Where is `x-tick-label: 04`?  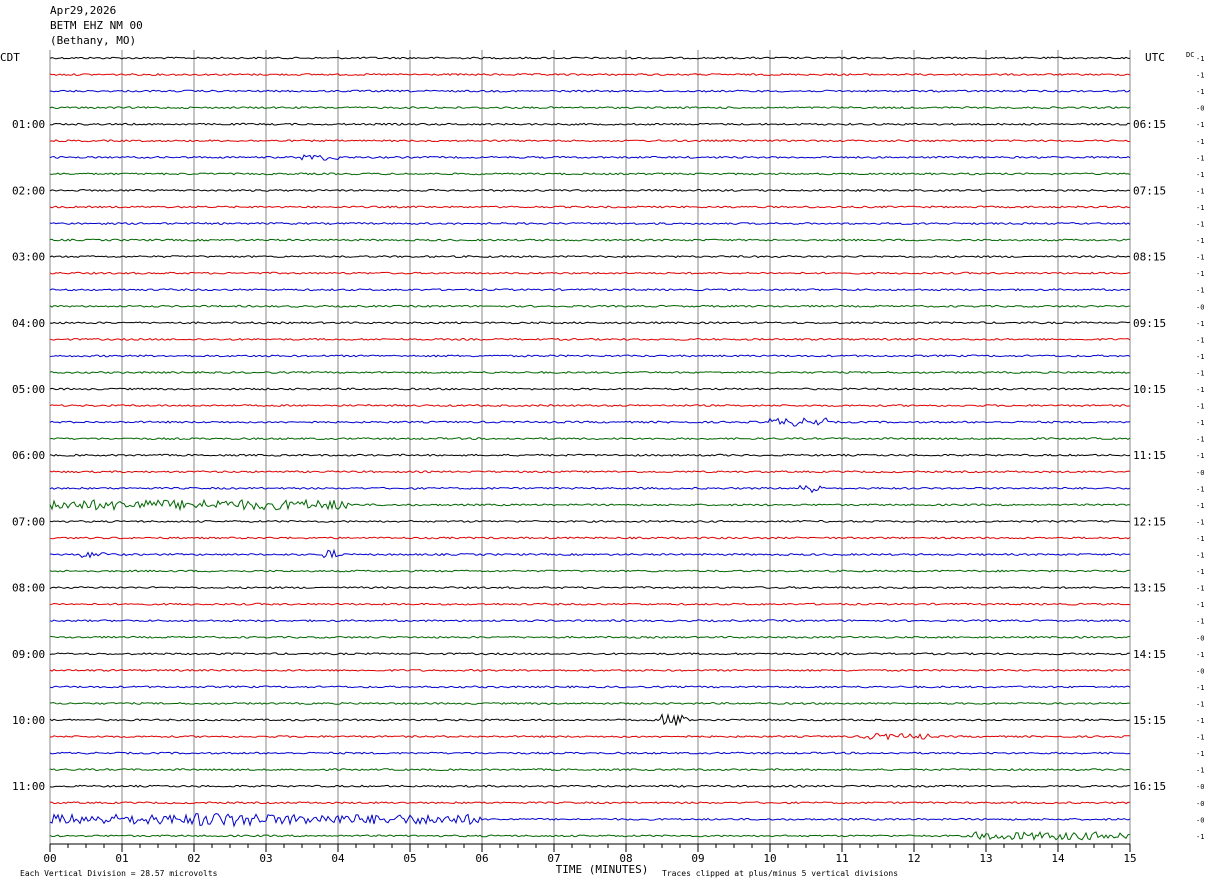 x-tick-label: 04 is located at coordinates (338, 858).